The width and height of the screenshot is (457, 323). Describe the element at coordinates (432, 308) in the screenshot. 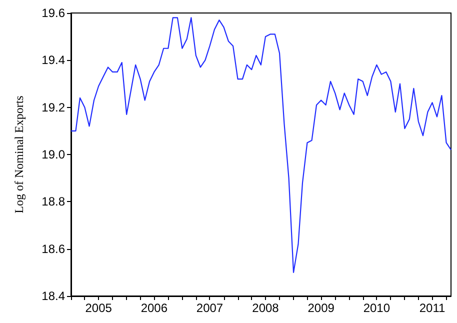

I see `x-tick-label: 2011` at that location.